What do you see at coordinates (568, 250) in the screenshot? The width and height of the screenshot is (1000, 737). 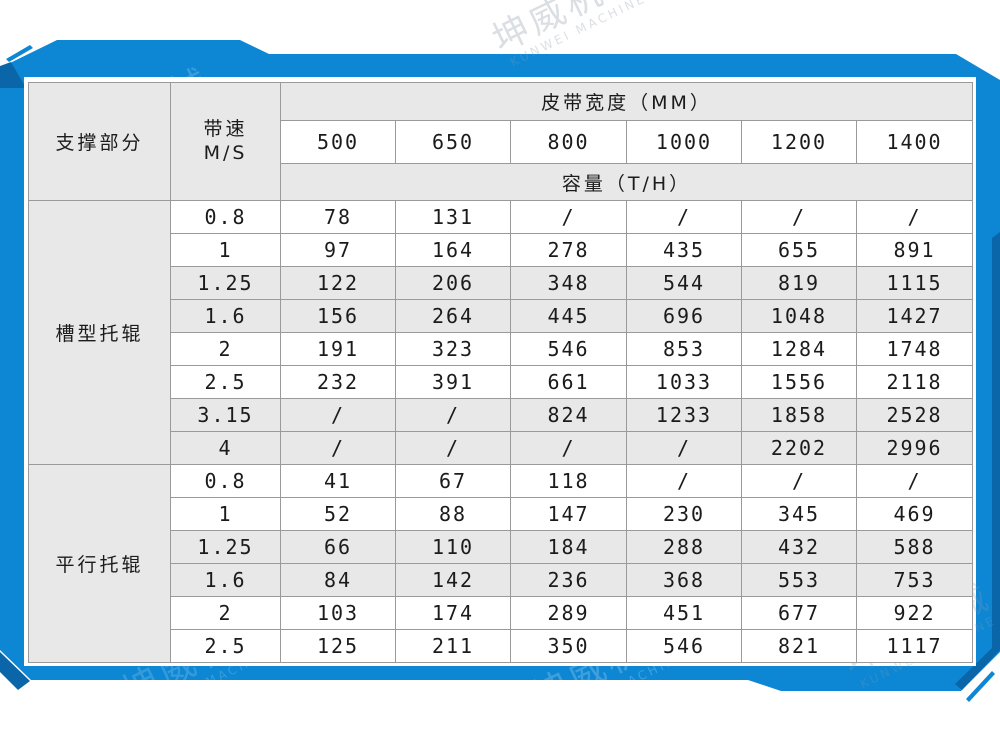 I see `capacity-value-cell: 278` at bounding box center [568, 250].